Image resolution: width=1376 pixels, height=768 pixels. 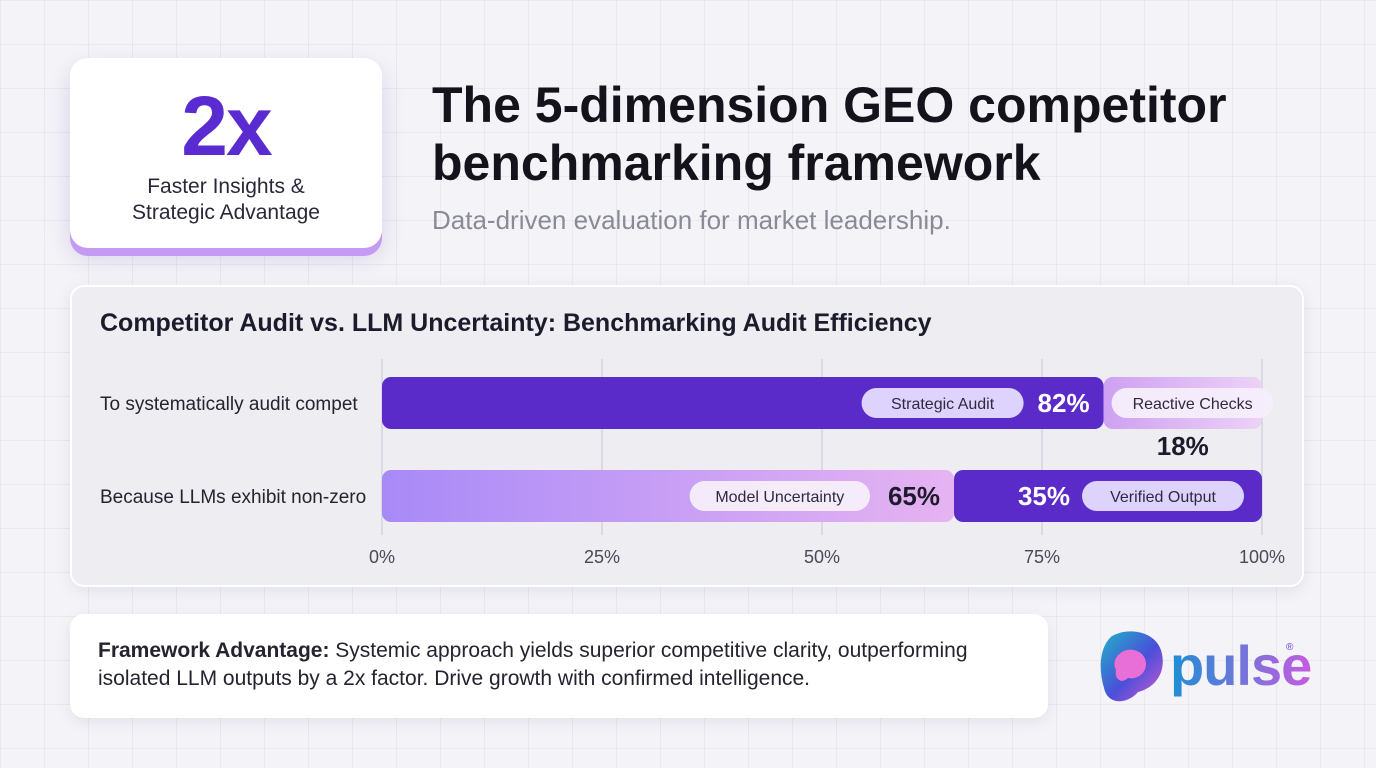 What do you see at coordinates (226, 126) in the screenshot?
I see `stat-value: 2x` at bounding box center [226, 126].